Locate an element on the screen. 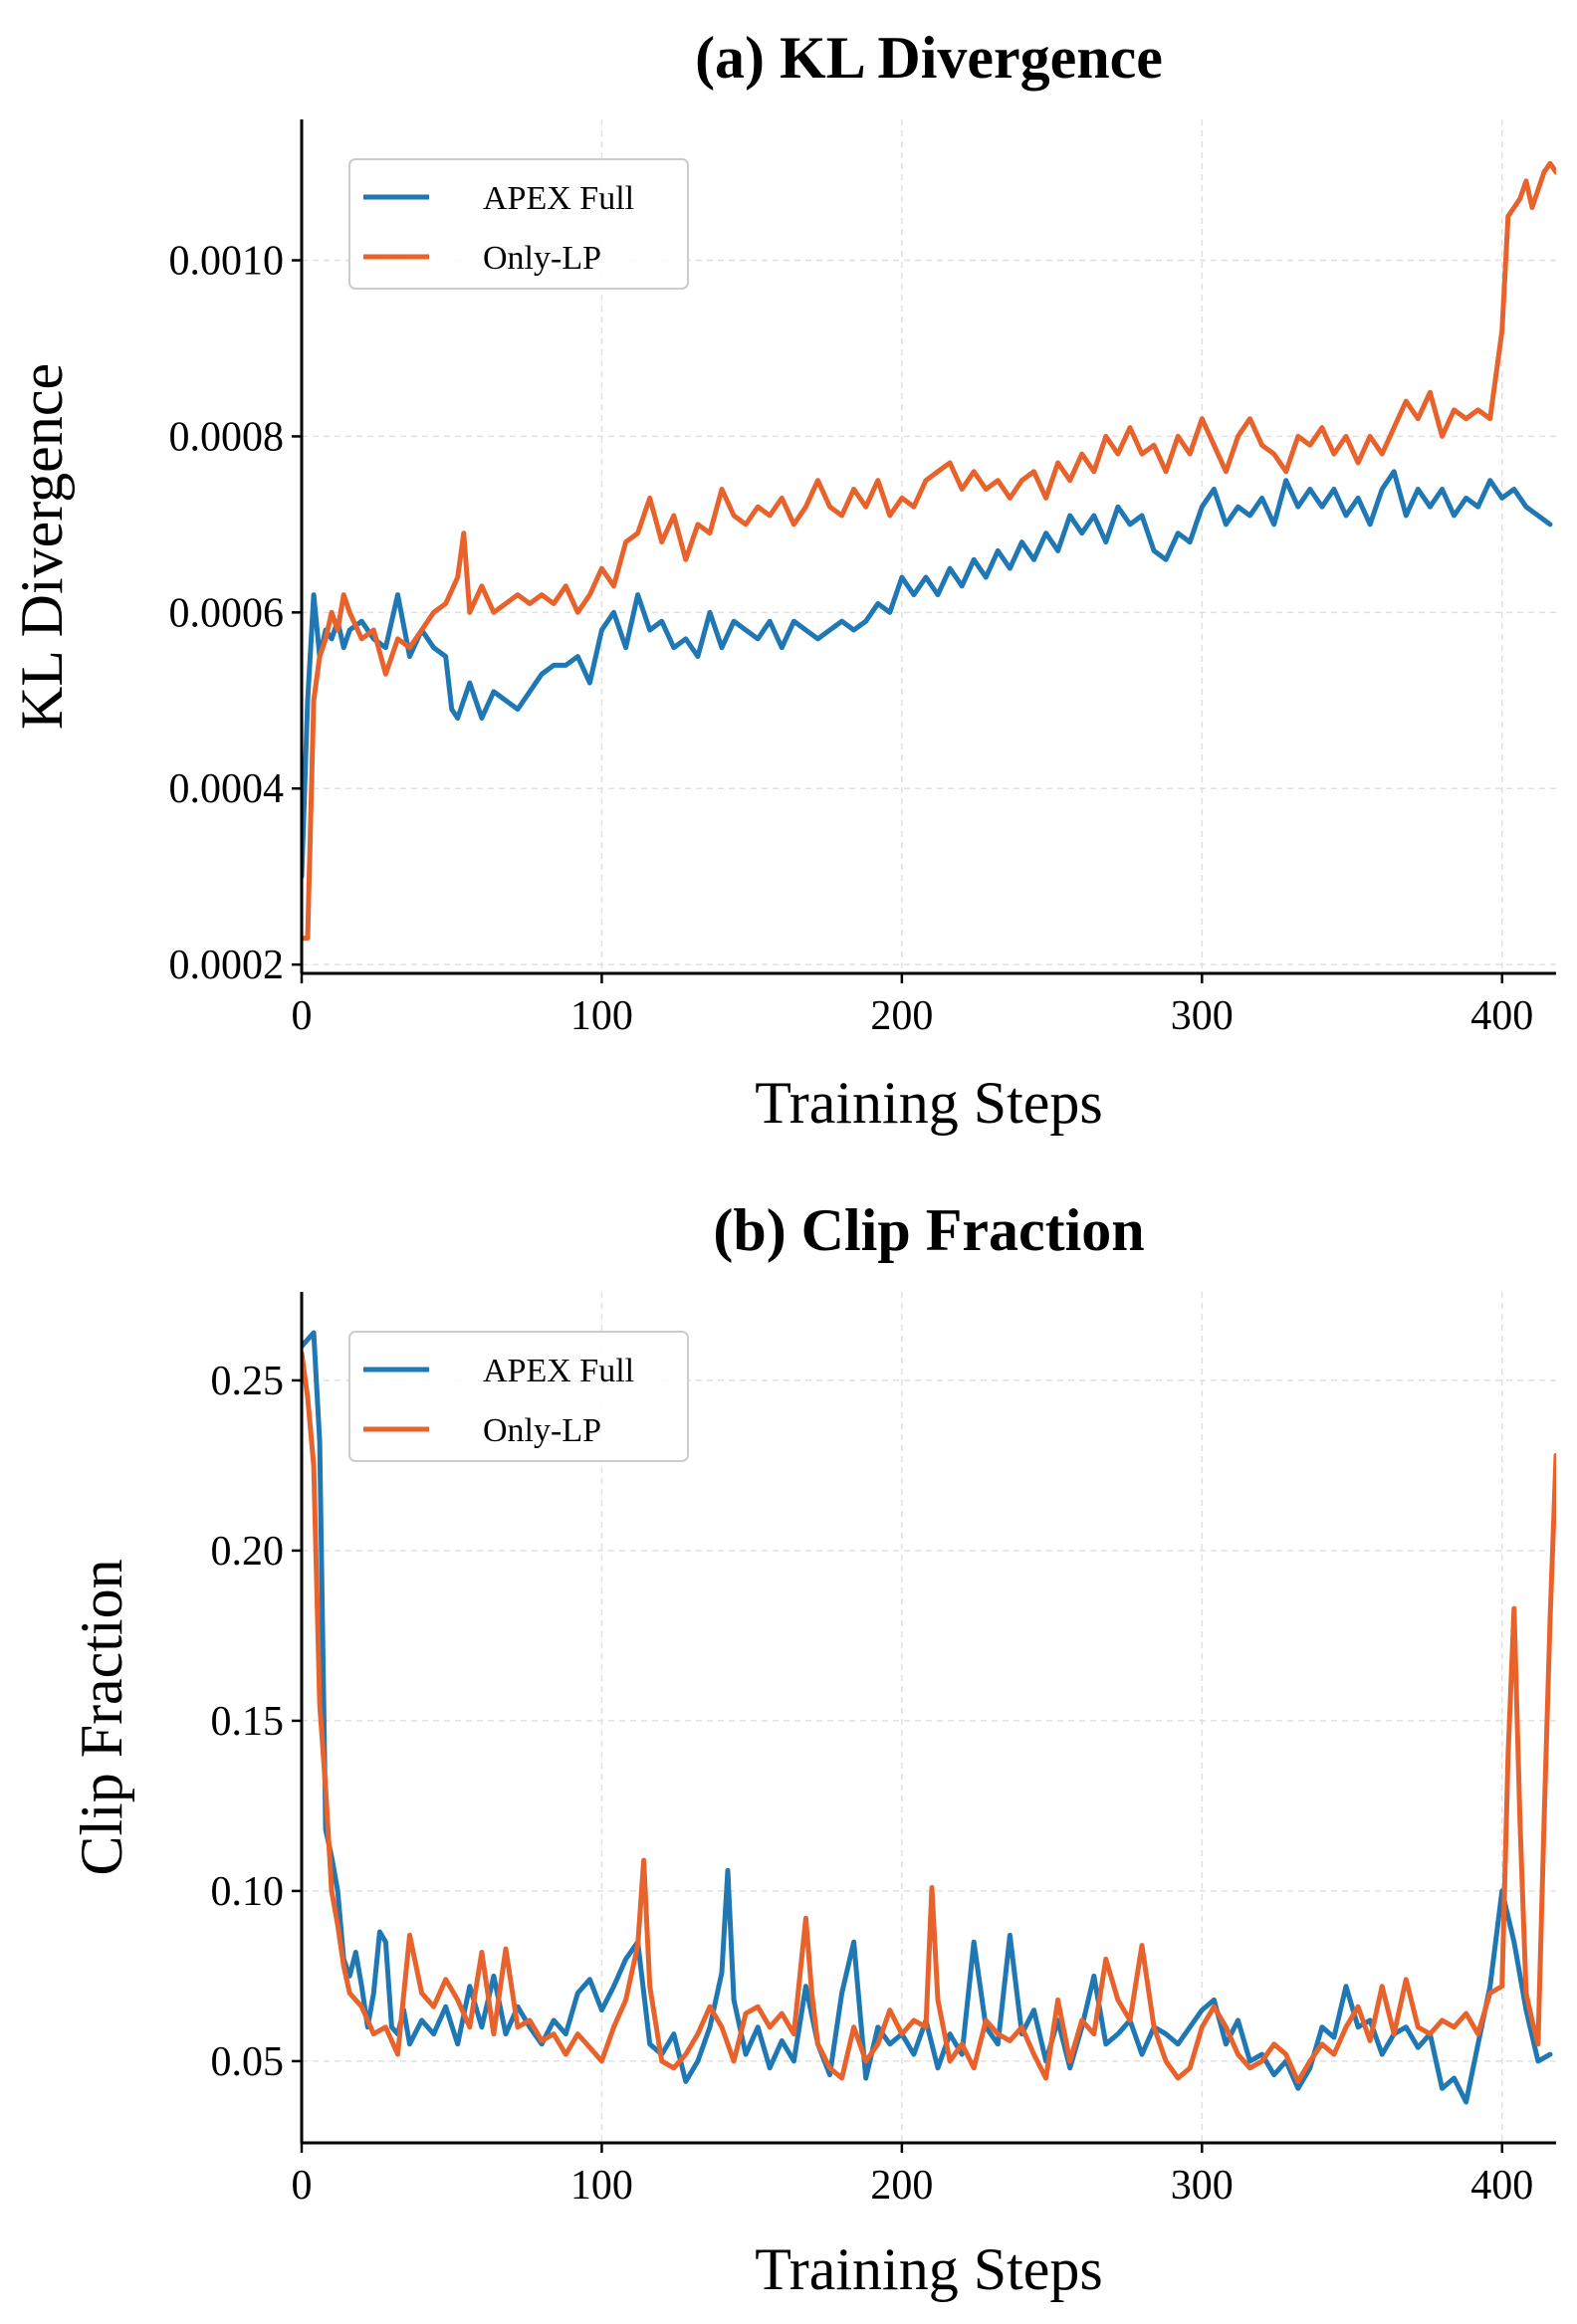  y-tick-label: 0.05 is located at coordinates (248, 2062).